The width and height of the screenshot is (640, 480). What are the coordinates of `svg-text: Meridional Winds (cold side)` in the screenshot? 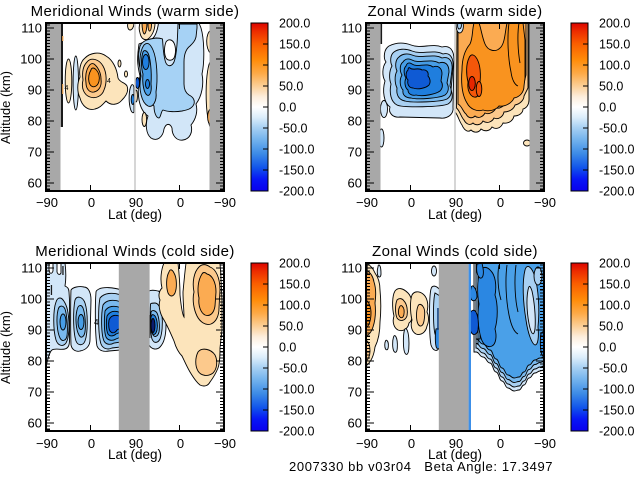 It's located at (135, 251).